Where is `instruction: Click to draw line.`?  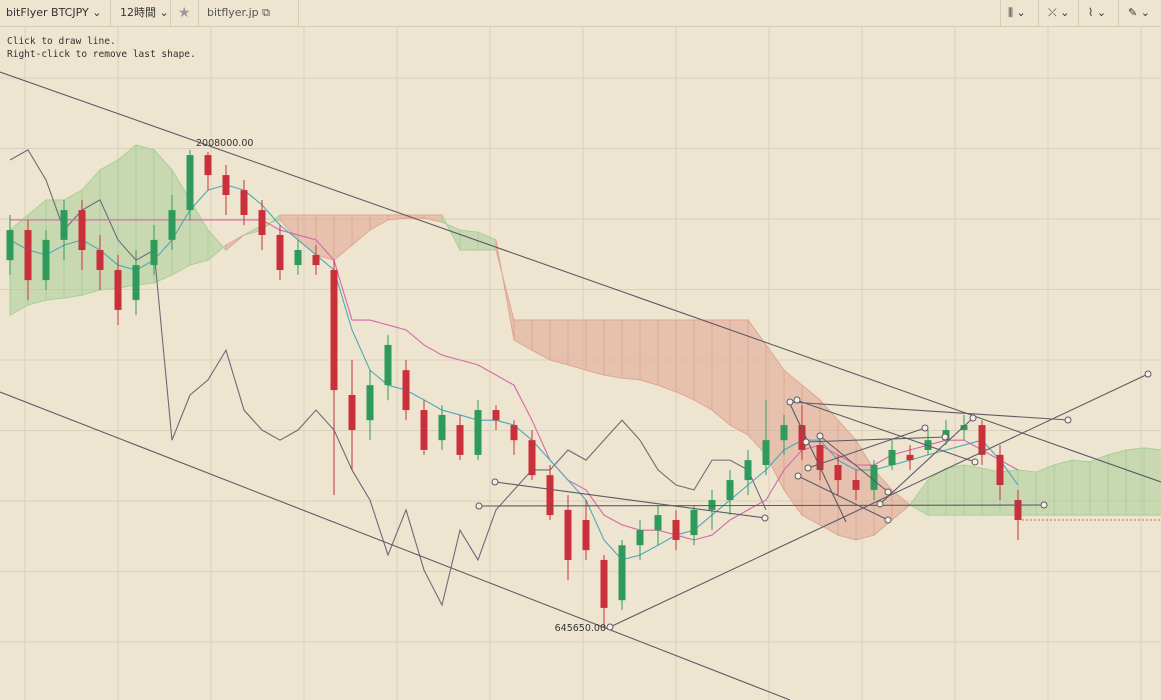
instruction: Click to draw line. is located at coordinates (61, 41).